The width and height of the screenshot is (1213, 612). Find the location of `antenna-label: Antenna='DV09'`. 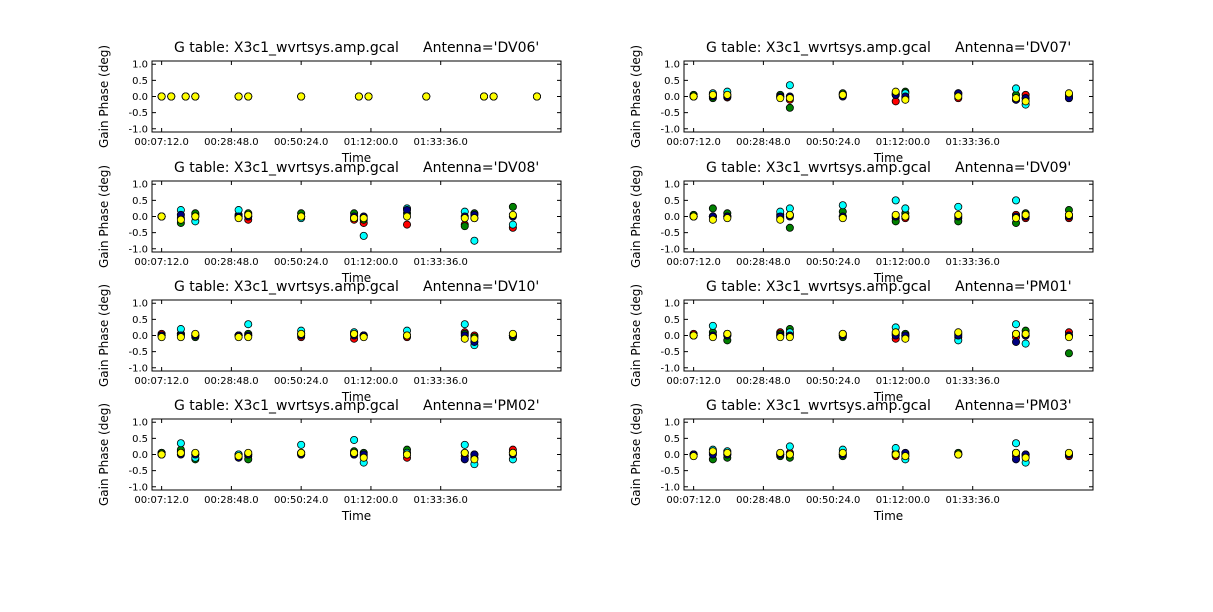

antenna-label: Antenna='DV09' is located at coordinates (1013, 168).